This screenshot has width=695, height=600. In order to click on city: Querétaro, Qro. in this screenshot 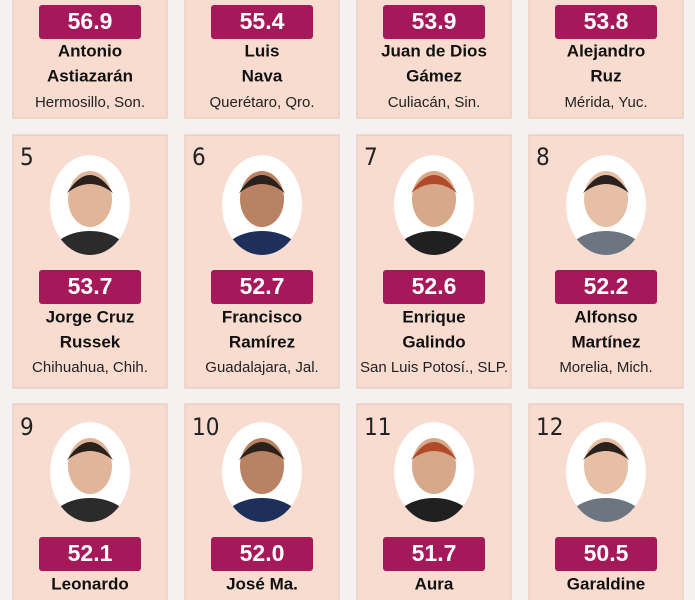, I will do `click(261, 102)`.